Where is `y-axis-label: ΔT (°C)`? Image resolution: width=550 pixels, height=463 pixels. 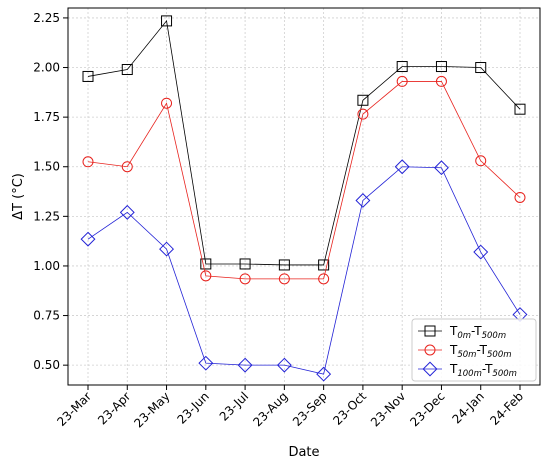 y-axis-label: ΔT (°C) is located at coordinates (18, 196).